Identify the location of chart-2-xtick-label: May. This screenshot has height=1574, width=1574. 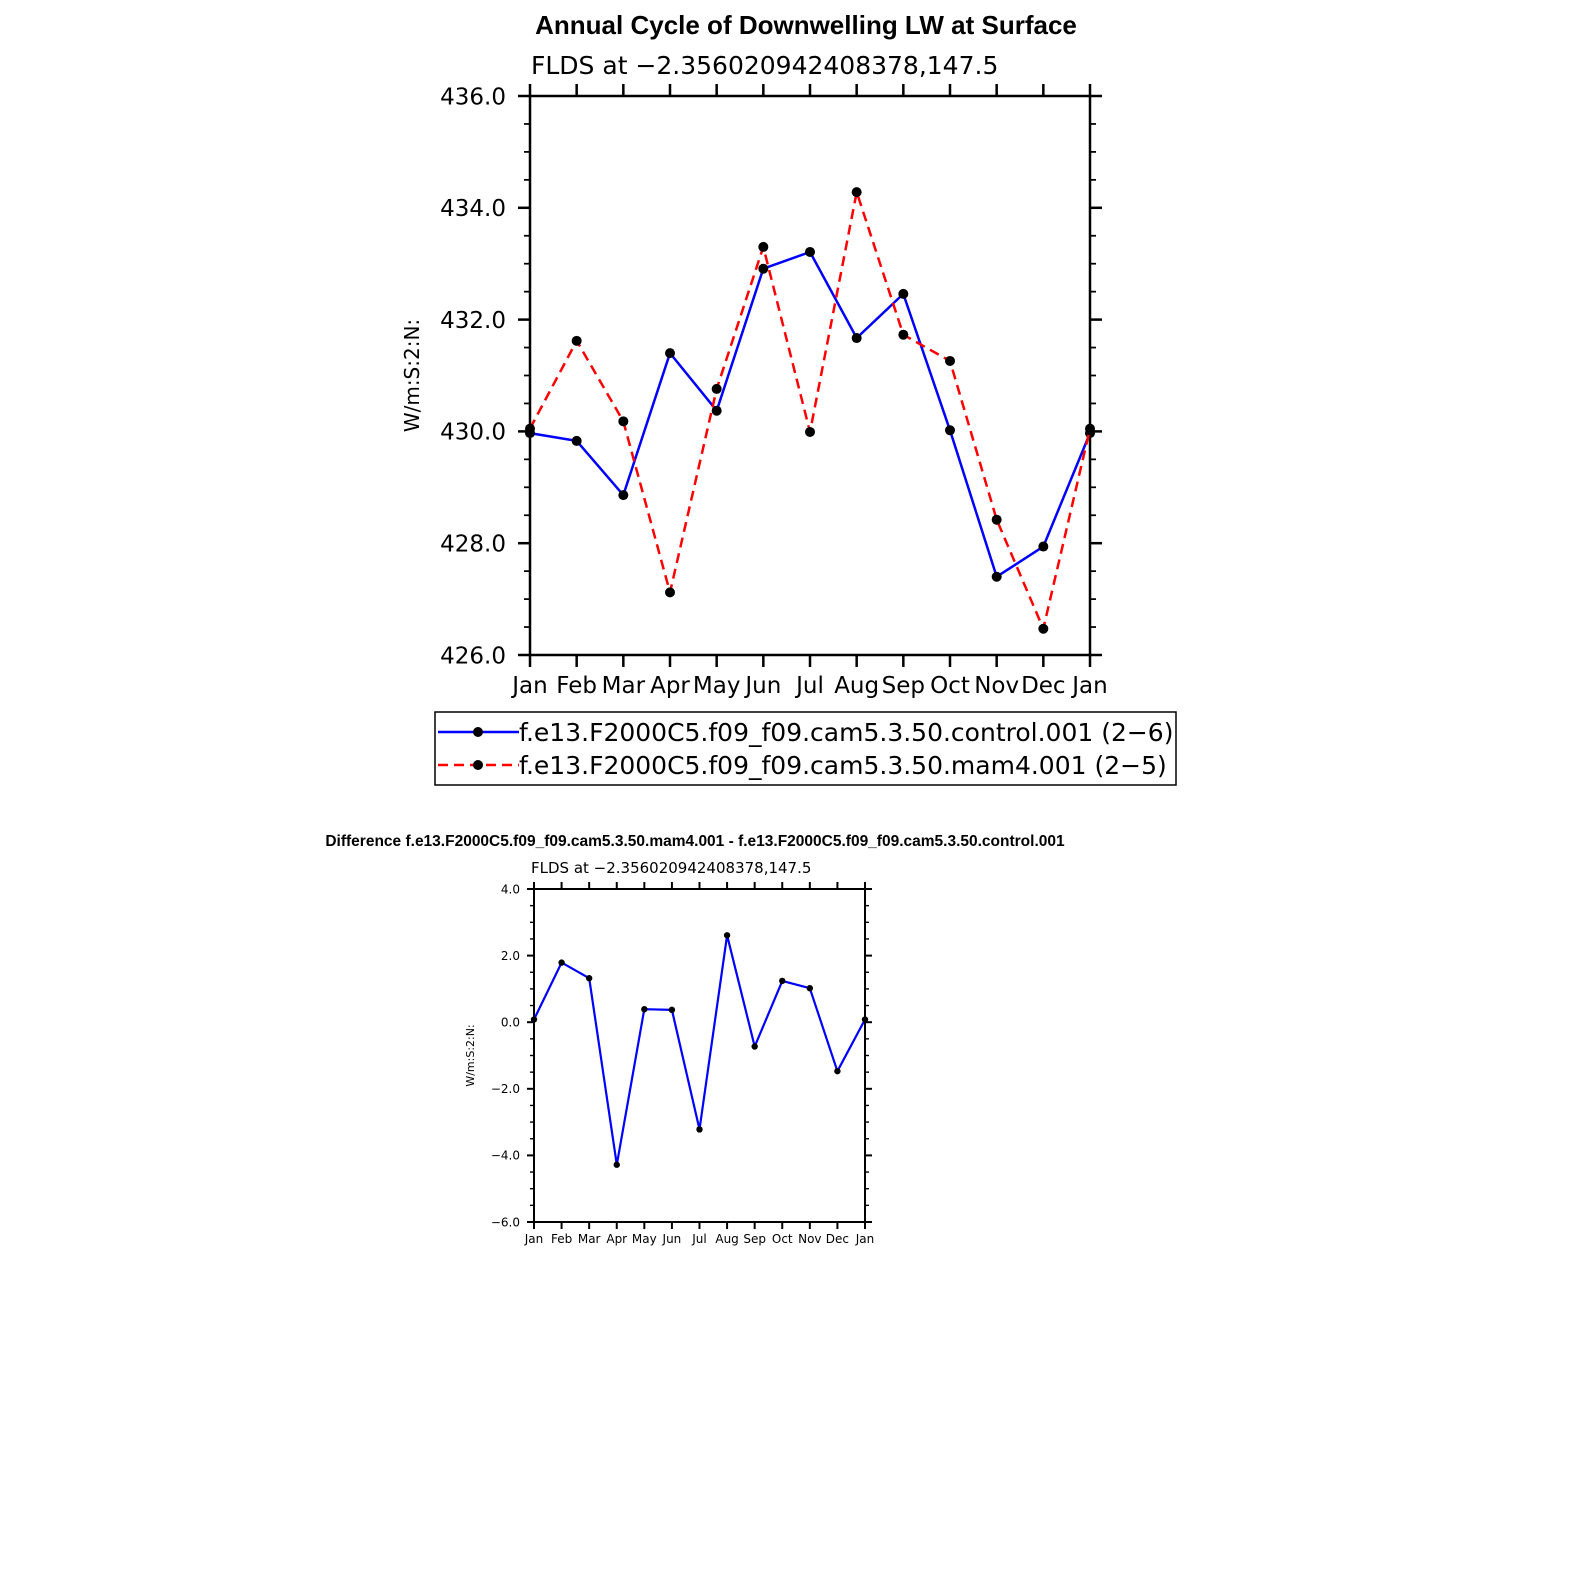
(644, 1239).